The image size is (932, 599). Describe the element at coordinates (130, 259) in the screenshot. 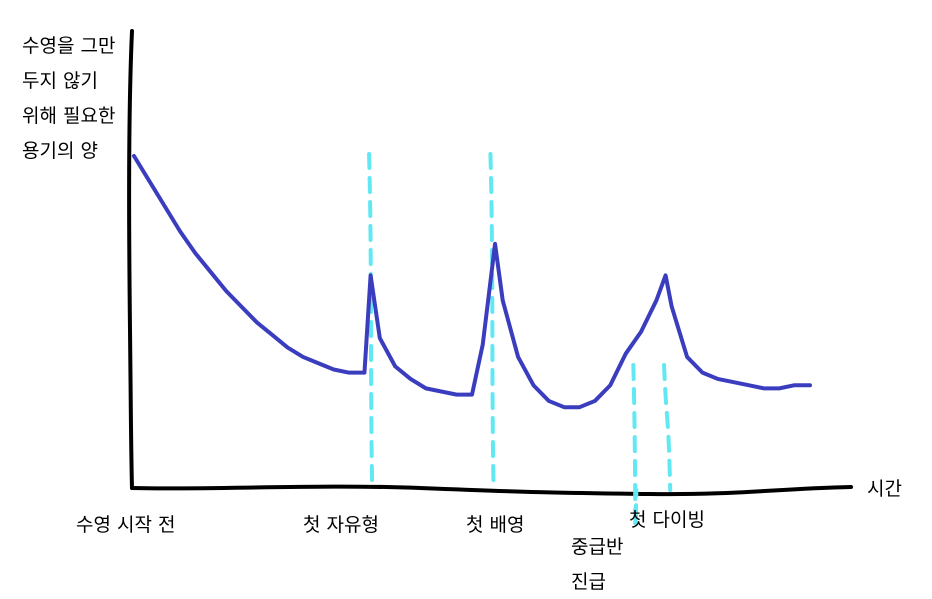

I see `y-axis-line` at that location.